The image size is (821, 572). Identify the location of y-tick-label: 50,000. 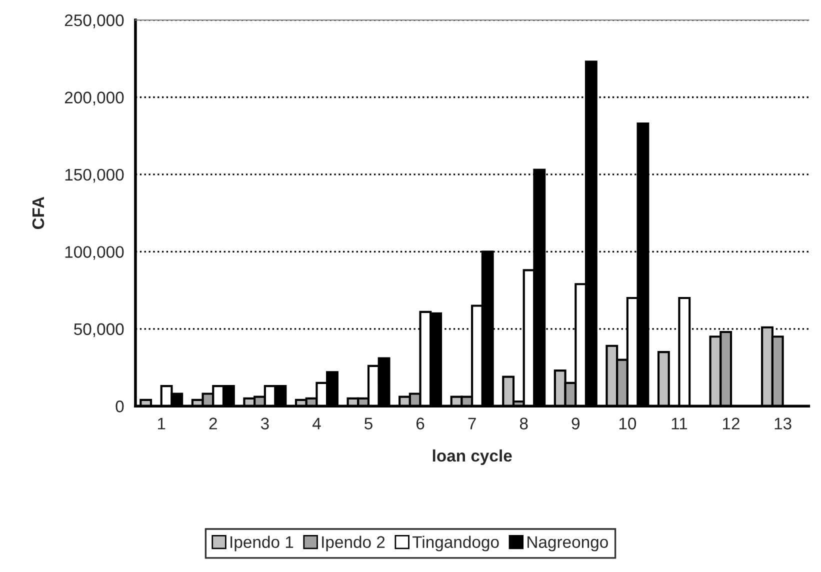
(99, 330).